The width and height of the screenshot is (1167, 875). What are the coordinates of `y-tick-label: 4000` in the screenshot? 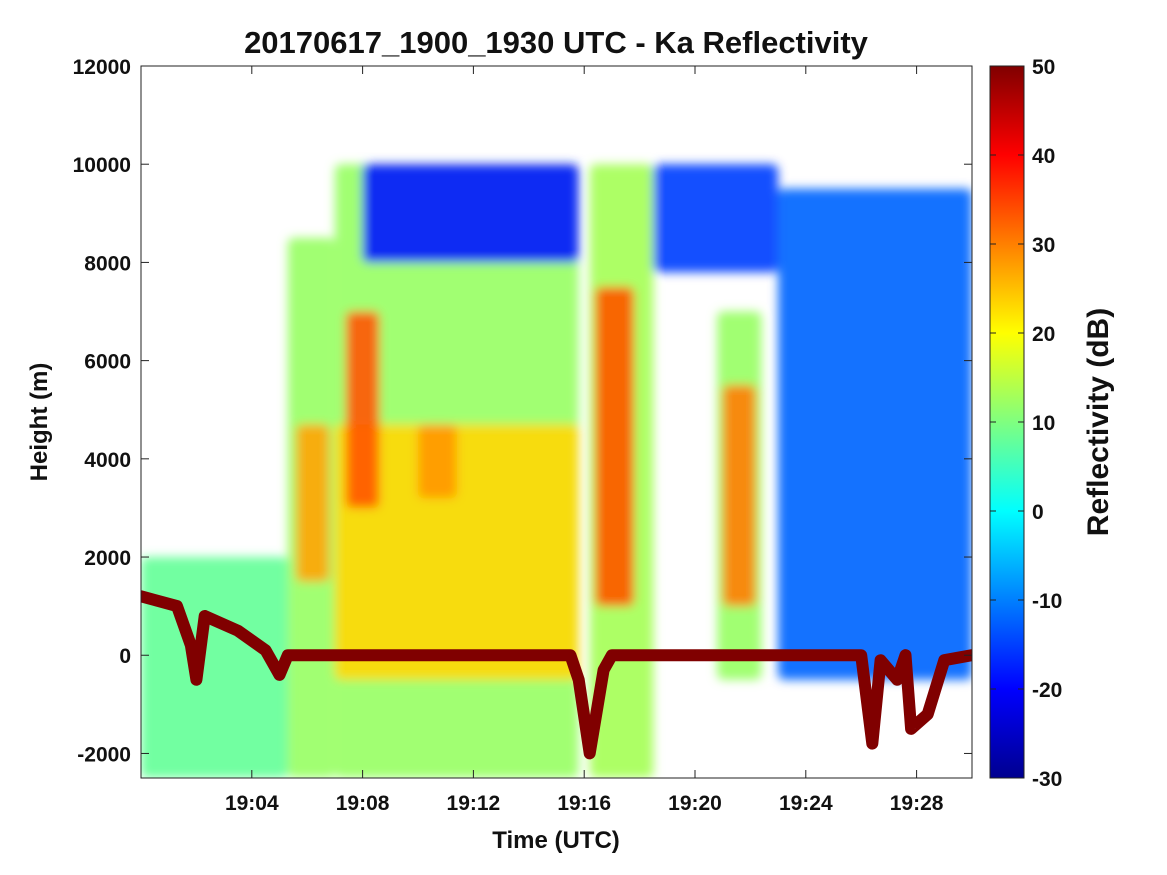 It's located at (107, 460).